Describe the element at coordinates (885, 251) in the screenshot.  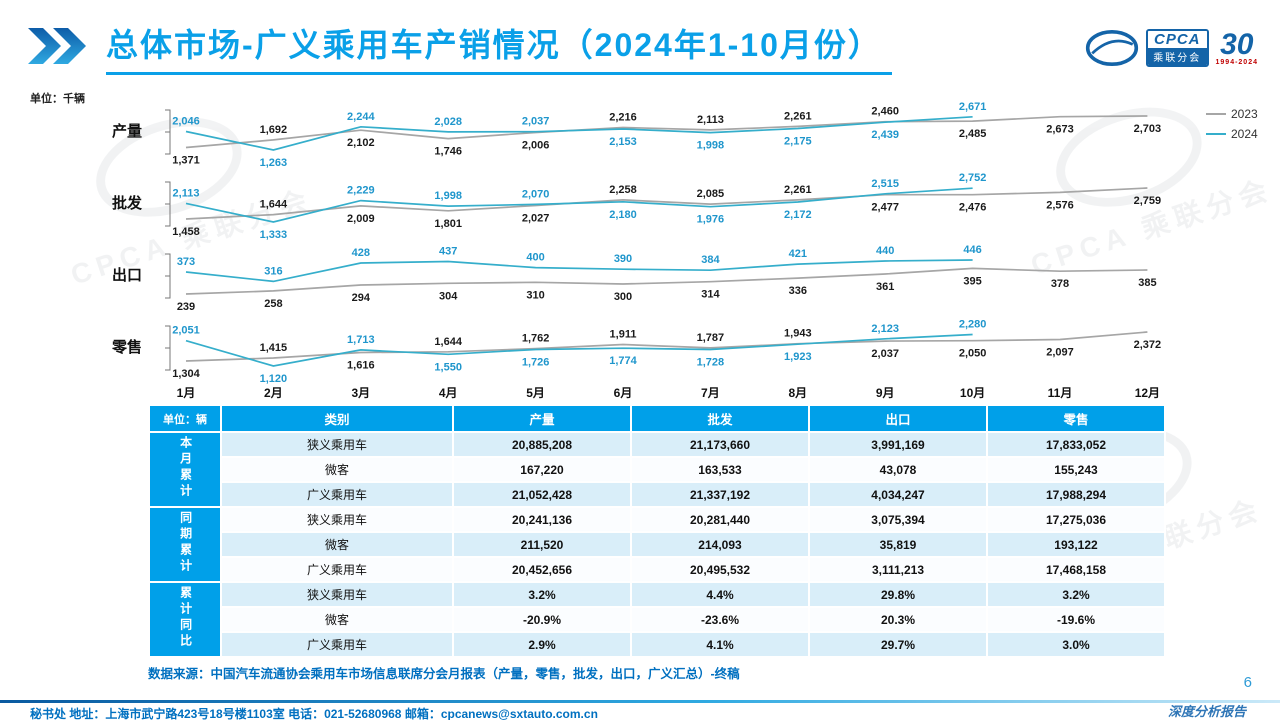
I see `data-label: 440` at that location.